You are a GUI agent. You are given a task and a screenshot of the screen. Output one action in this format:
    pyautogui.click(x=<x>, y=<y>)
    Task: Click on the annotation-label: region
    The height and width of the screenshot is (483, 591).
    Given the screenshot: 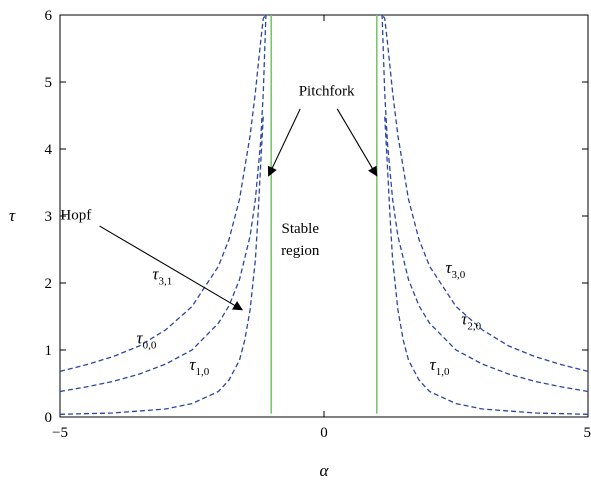 What is the action you would take?
    pyautogui.click(x=300, y=251)
    